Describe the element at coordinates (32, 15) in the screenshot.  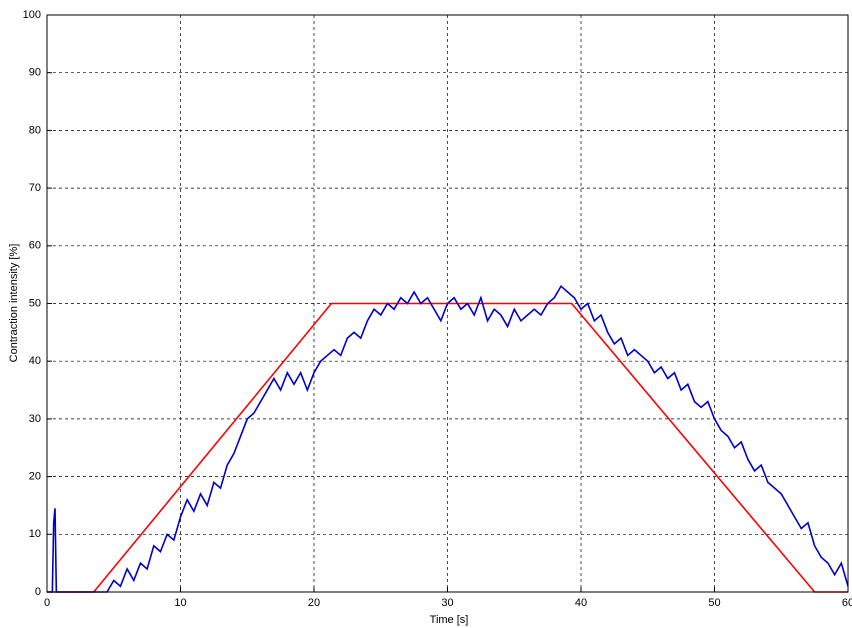
I see `y-tick-label: 100` at that location.